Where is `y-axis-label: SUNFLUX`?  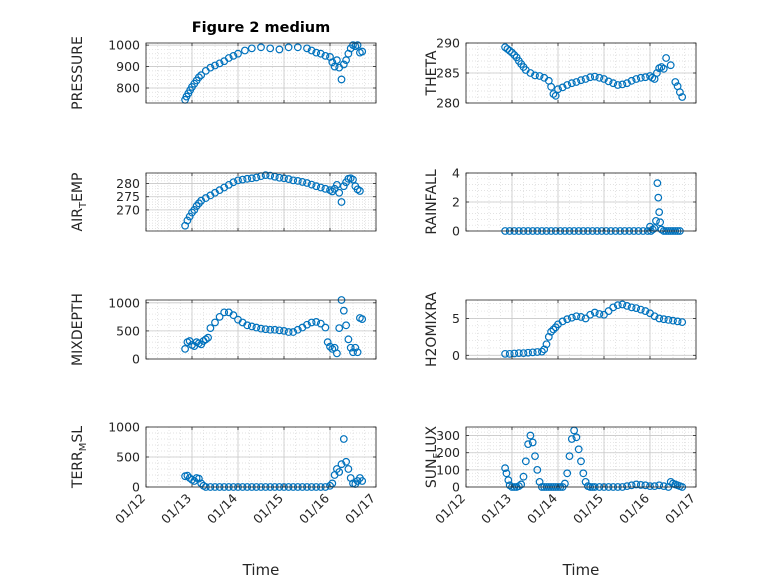
y-axis-label: SUNFLUX is located at coordinates (433, 456).